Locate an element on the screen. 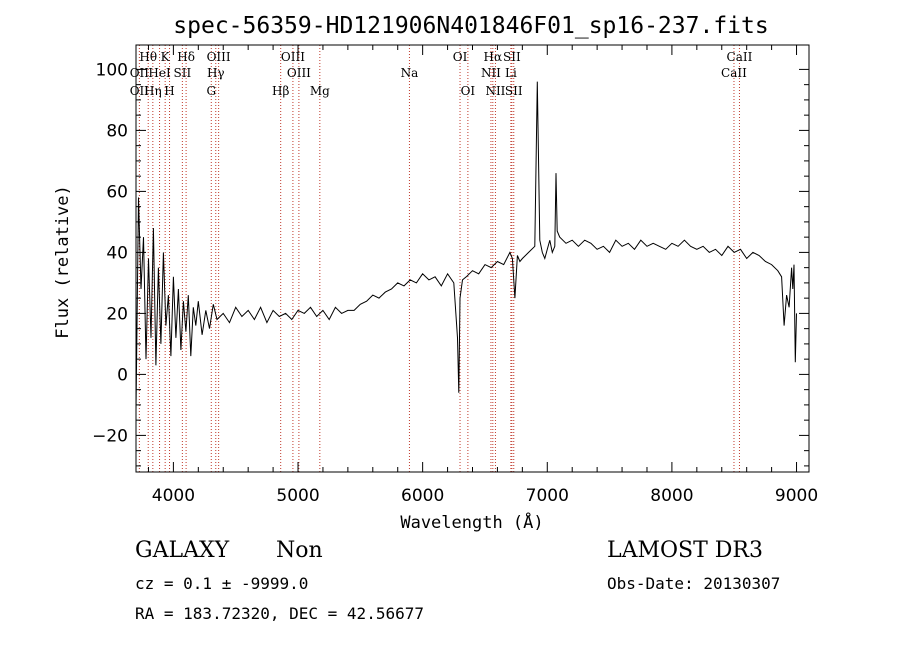 The width and height of the screenshot is (900, 649). x-tick-label: 5000 is located at coordinates (297, 496).